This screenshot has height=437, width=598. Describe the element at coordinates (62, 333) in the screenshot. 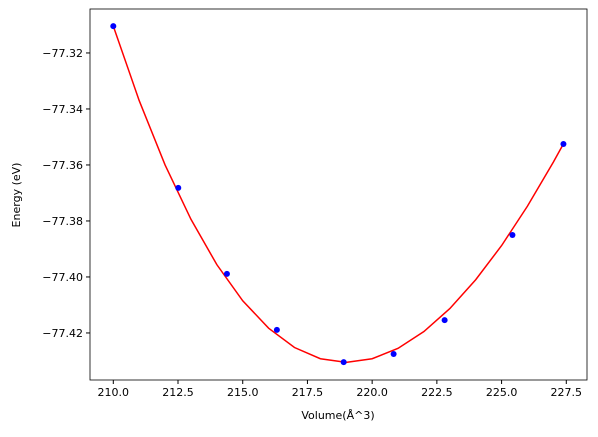

I see `y-tick-label: −77.42` at that location.